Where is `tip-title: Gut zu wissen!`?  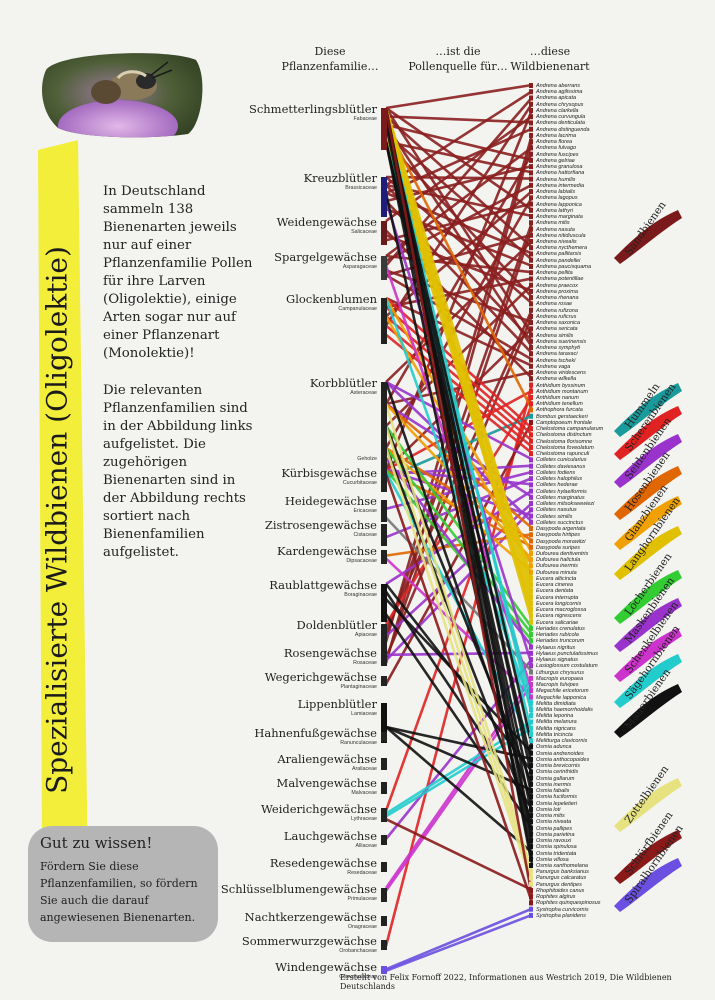
tip-title: Gut zu wissen! is located at coordinates (96, 843).